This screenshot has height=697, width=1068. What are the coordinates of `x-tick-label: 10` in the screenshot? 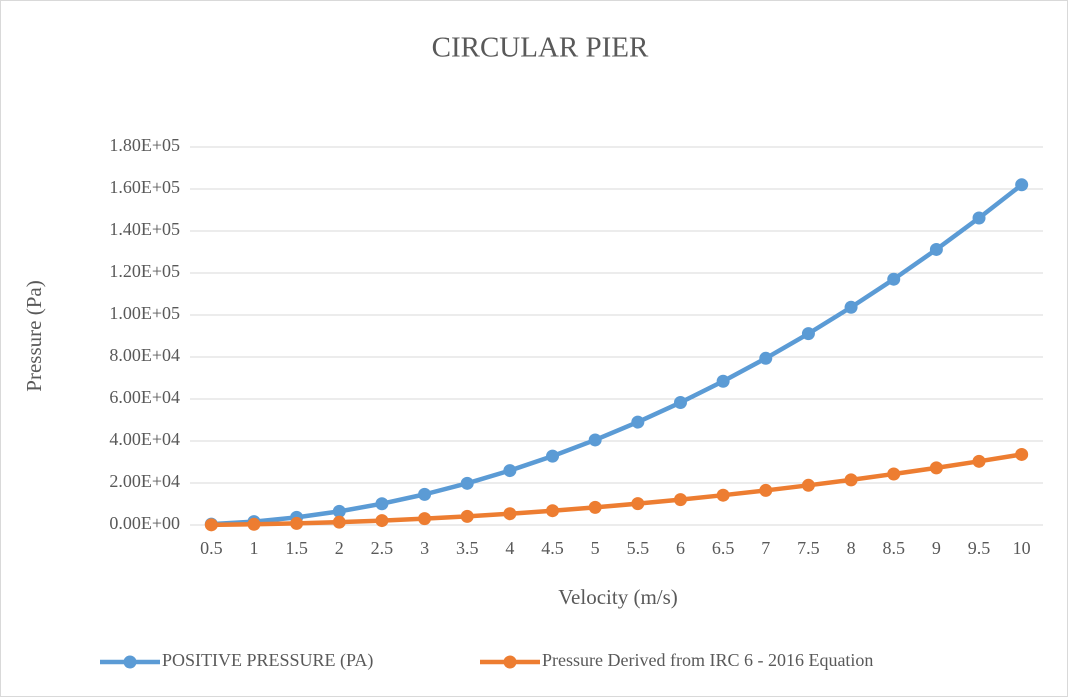 It's located at (1022, 548).